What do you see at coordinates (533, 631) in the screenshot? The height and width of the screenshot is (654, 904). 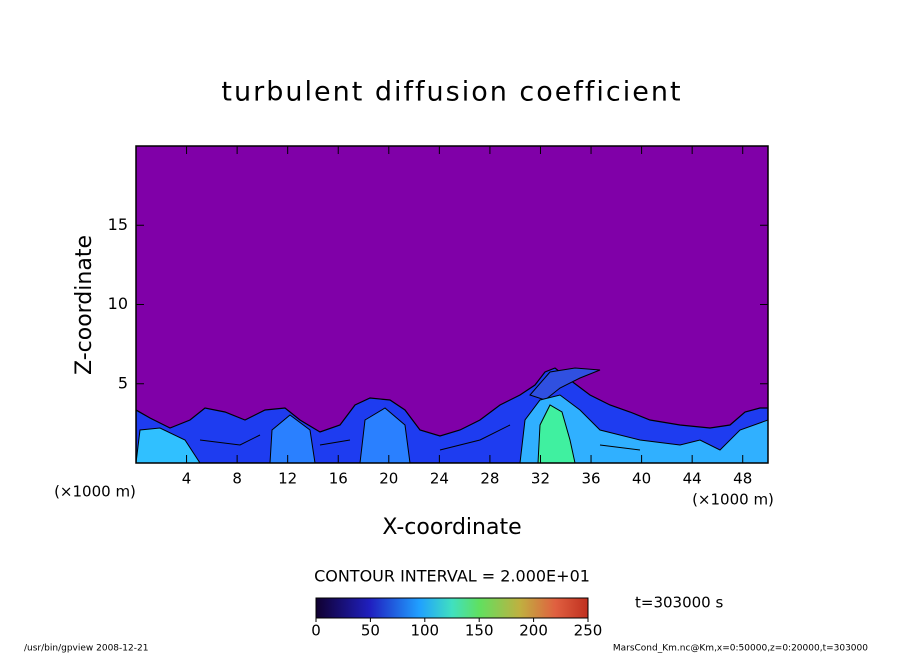 I see `colorbar-tick-label: 200` at bounding box center [533, 631].